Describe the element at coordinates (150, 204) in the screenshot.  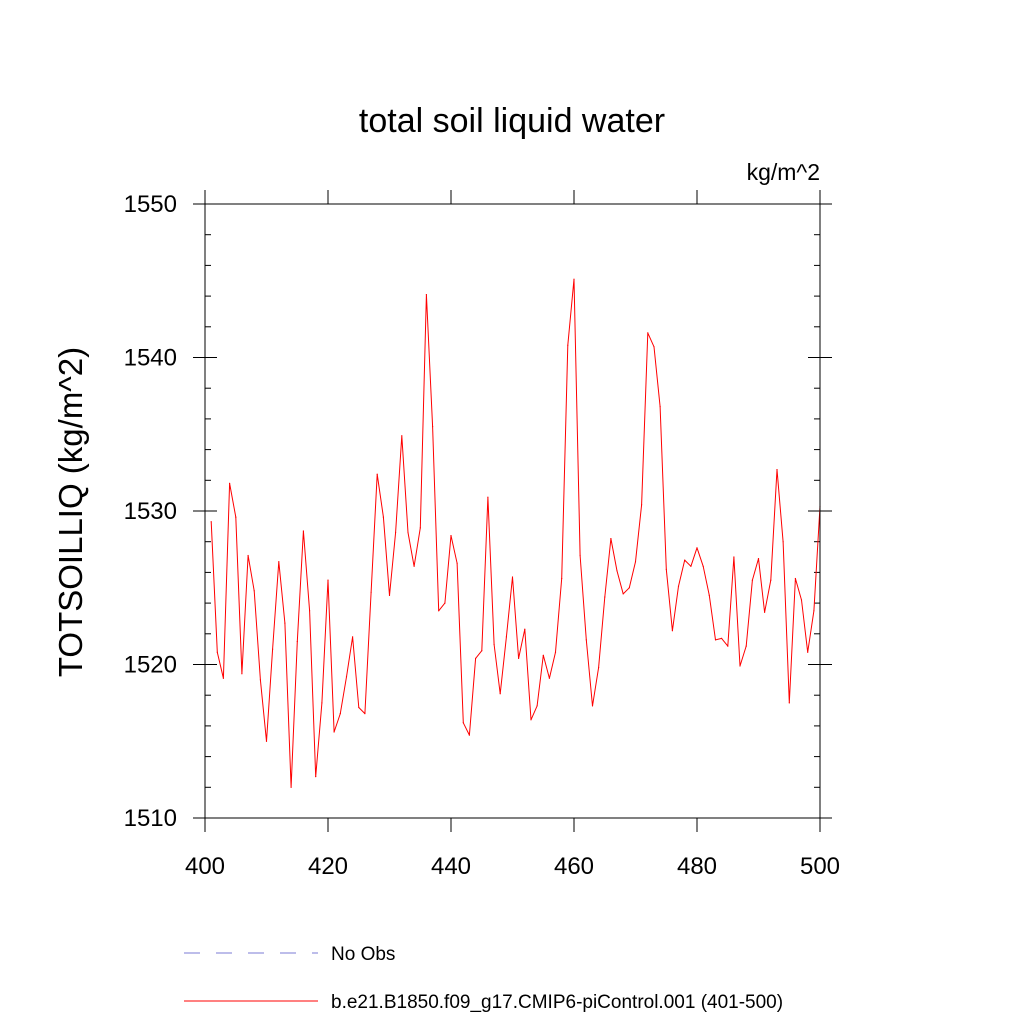
I see `y-tick-label: 1550` at that location.